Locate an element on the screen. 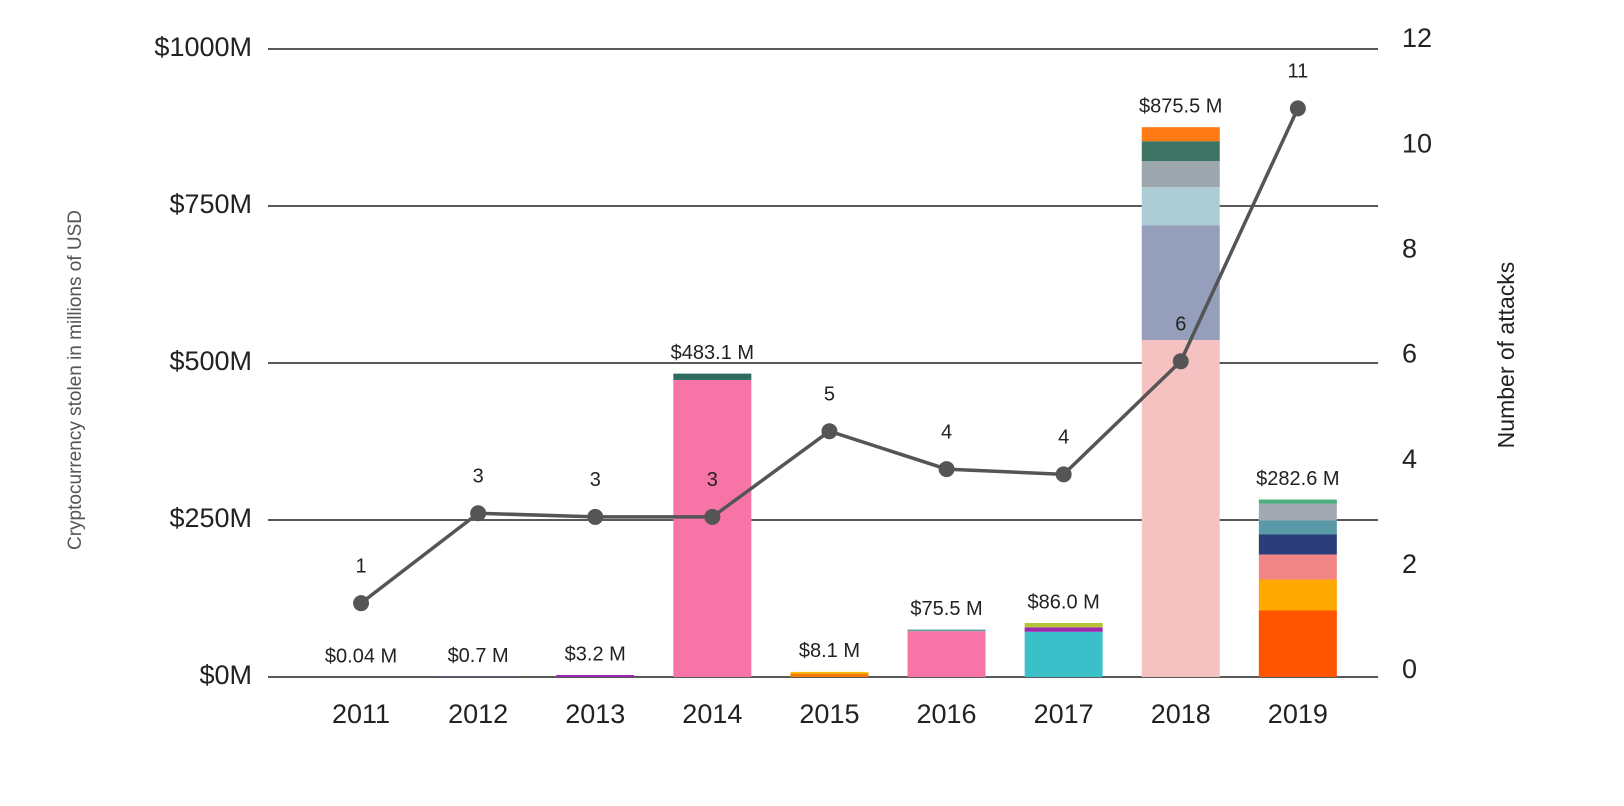  x-tick-label: 2014 is located at coordinates (712, 714).